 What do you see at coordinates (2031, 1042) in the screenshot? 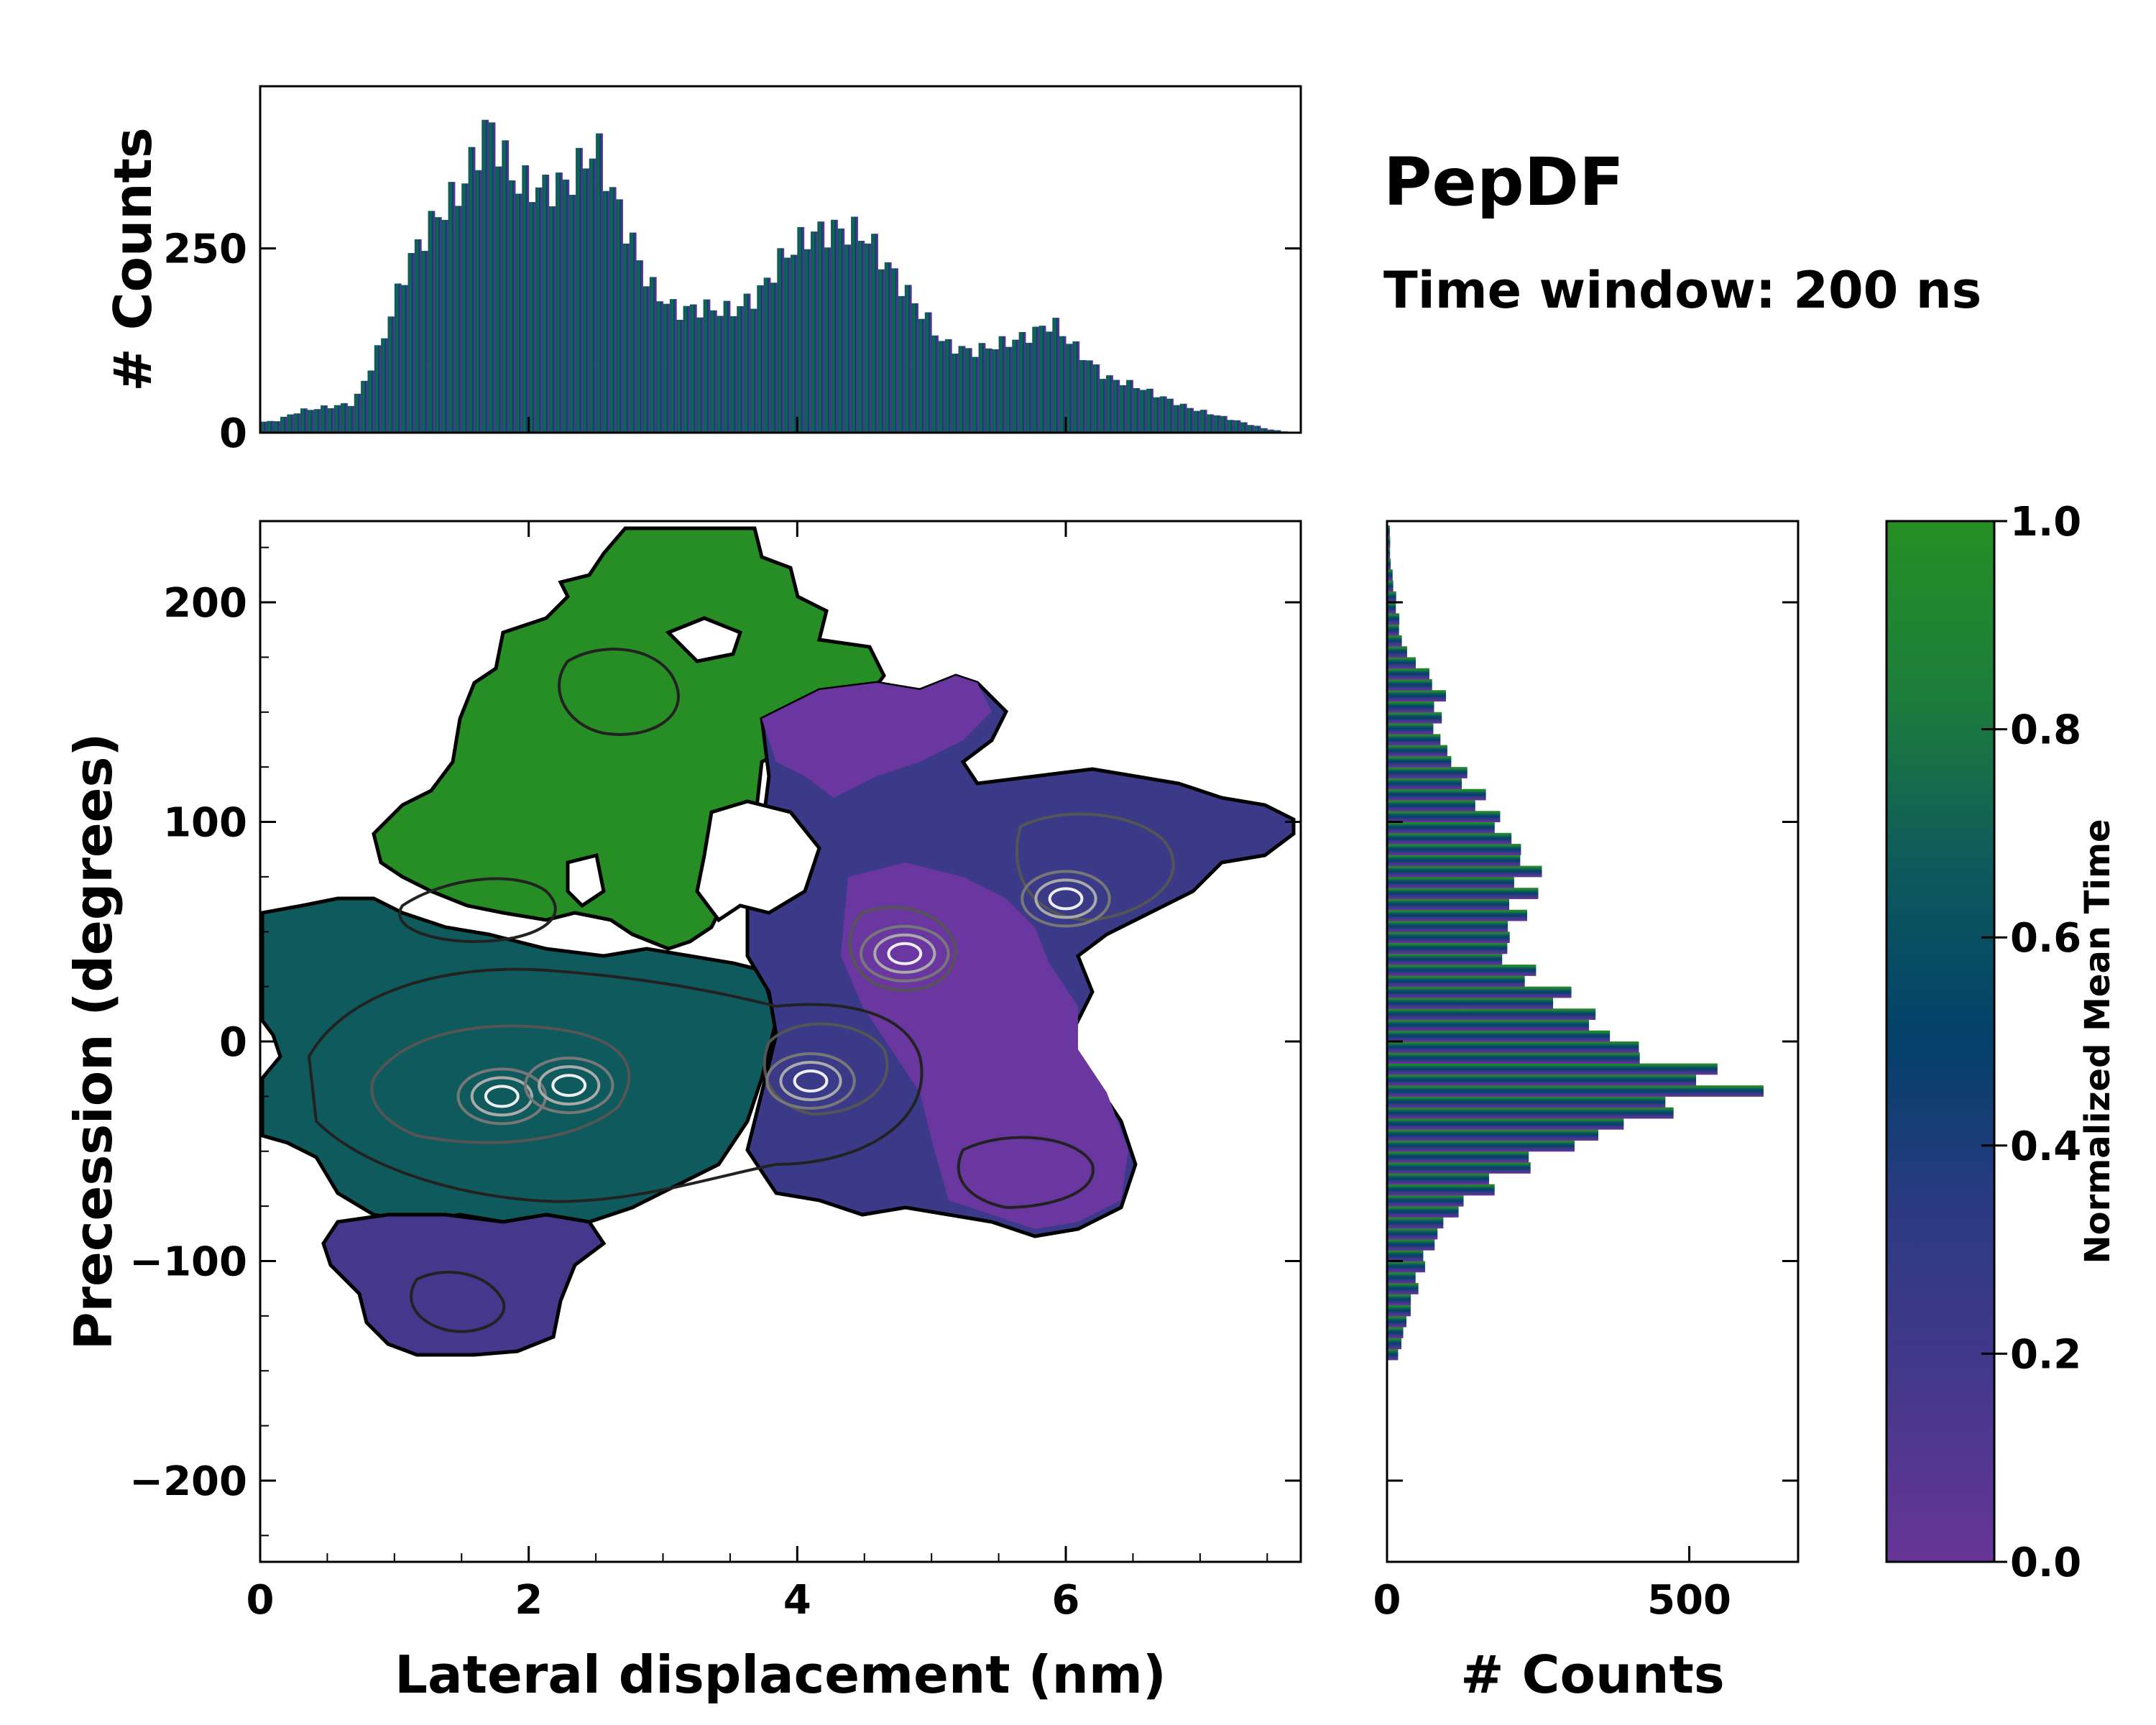
I see `colorbar-ticks: 0.0 0.2 0.4 0.6 0.8 1.0` at bounding box center [2031, 1042].